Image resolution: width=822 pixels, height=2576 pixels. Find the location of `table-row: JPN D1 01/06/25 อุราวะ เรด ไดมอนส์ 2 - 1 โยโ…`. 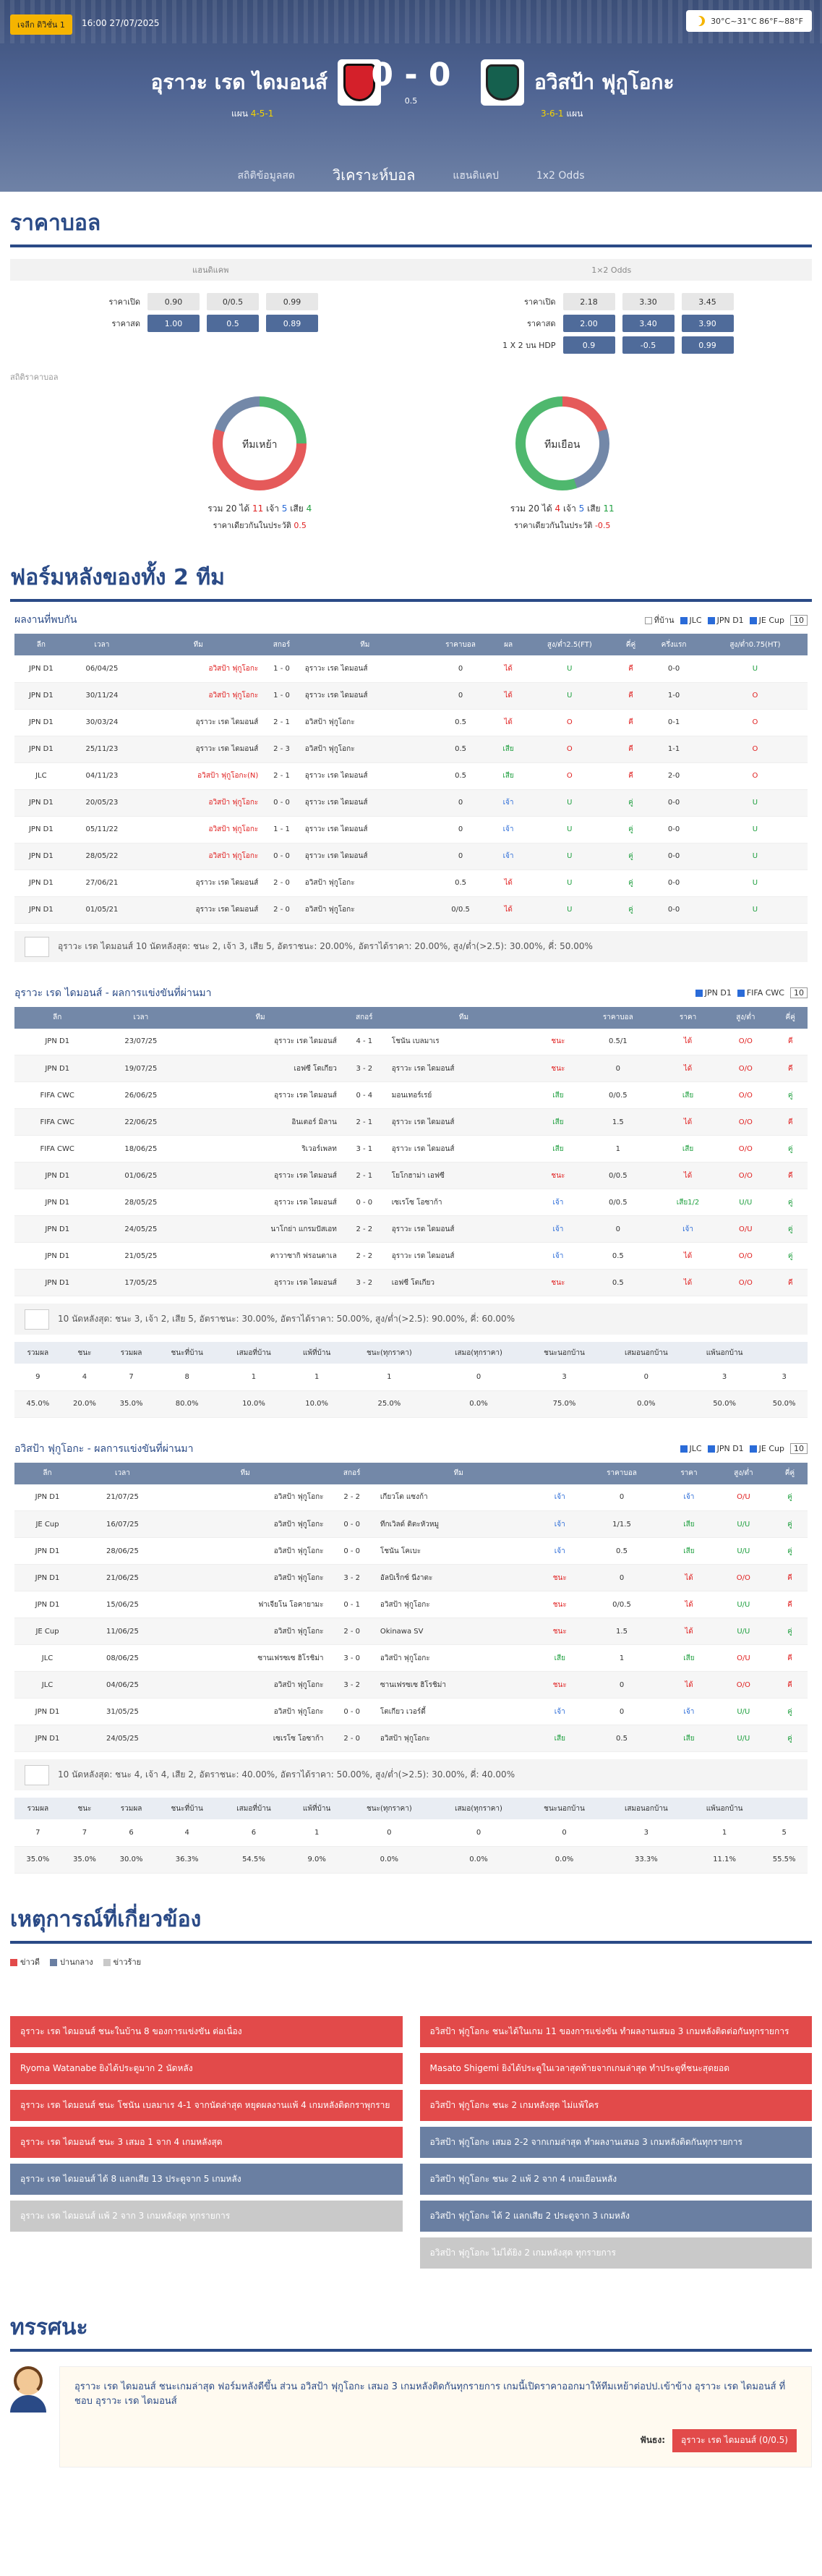

table-row: JPN D1 01/06/25 อุราวะ เรด ไดมอนส์ 2 - 1 โยโ… is located at coordinates (411, 1175).